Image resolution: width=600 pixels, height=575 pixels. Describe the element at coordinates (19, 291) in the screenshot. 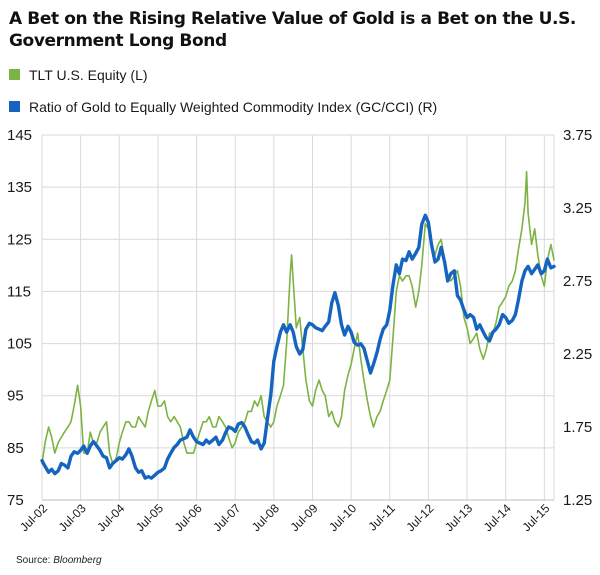

I see `y-left-tick-label: 115` at that location.